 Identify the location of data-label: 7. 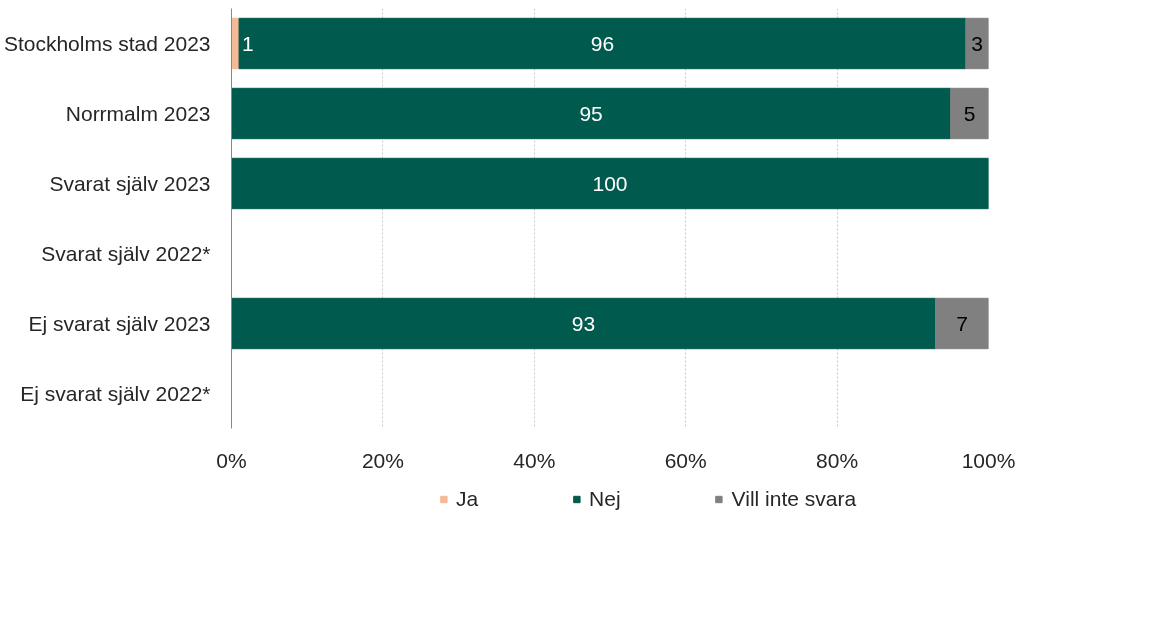
(962, 323).